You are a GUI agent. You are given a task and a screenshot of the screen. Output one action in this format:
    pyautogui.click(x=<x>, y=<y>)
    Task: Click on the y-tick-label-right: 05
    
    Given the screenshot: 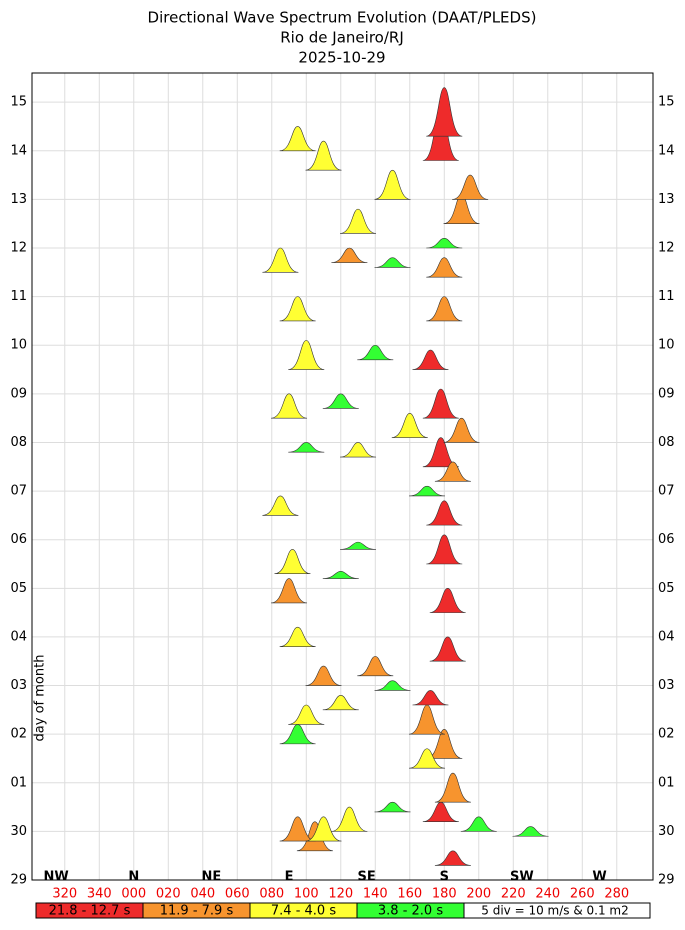 What is the action you would take?
    pyautogui.click(x=666, y=588)
    